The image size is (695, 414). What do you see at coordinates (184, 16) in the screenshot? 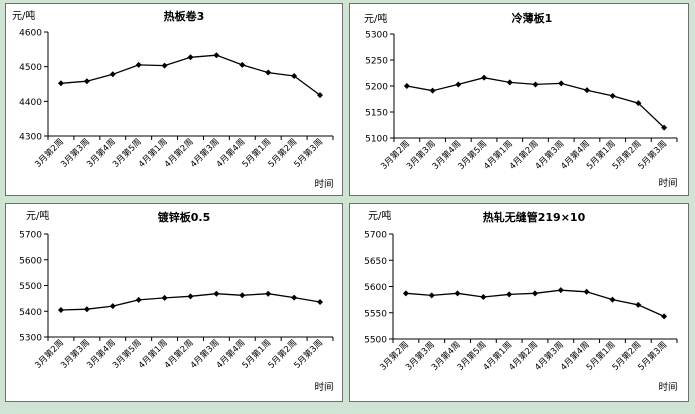
I see `chart-title: 热板卷3` at bounding box center [184, 16].